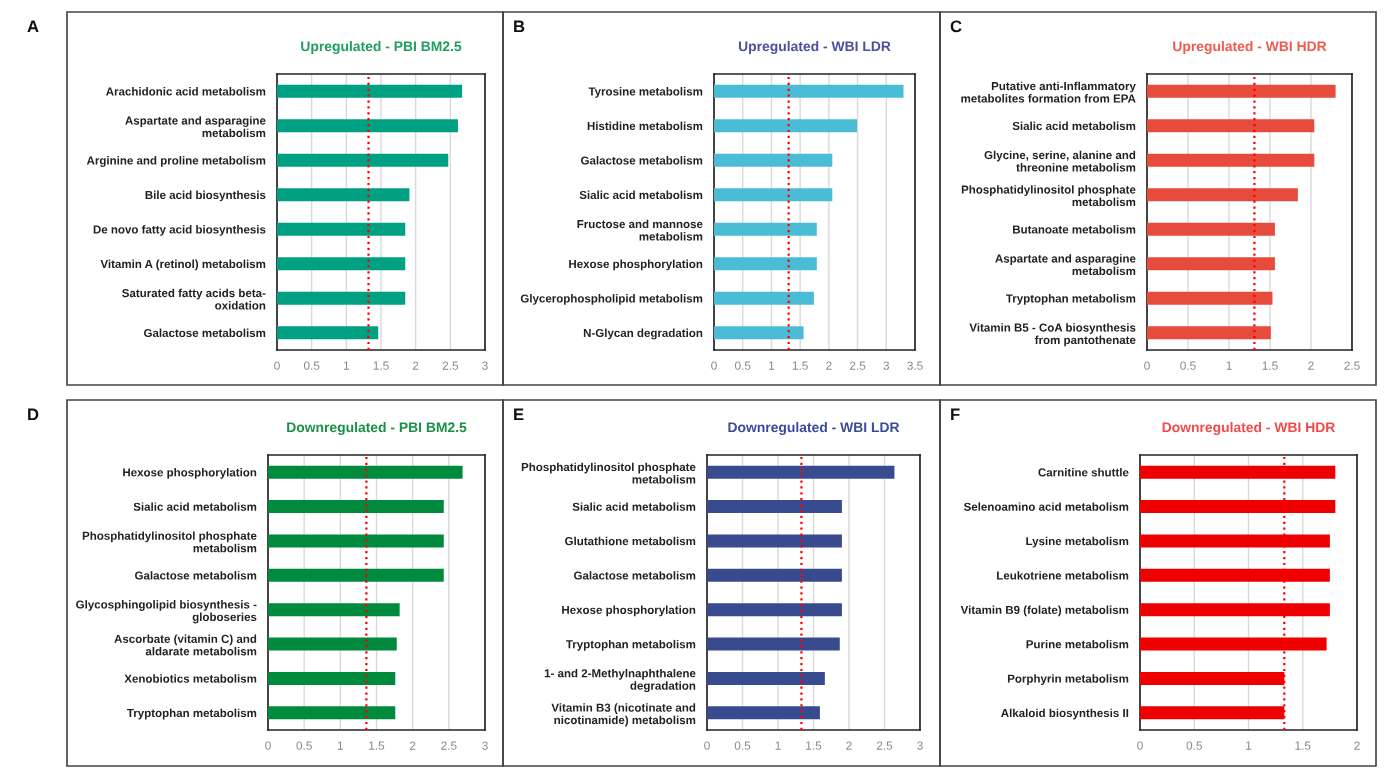 This screenshot has width=1384, height=783. What do you see at coordinates (377, 428) in the screenshot?
I see `chart-title: Downregulated - PBI BM2.5` at bounding box center [377, 428].